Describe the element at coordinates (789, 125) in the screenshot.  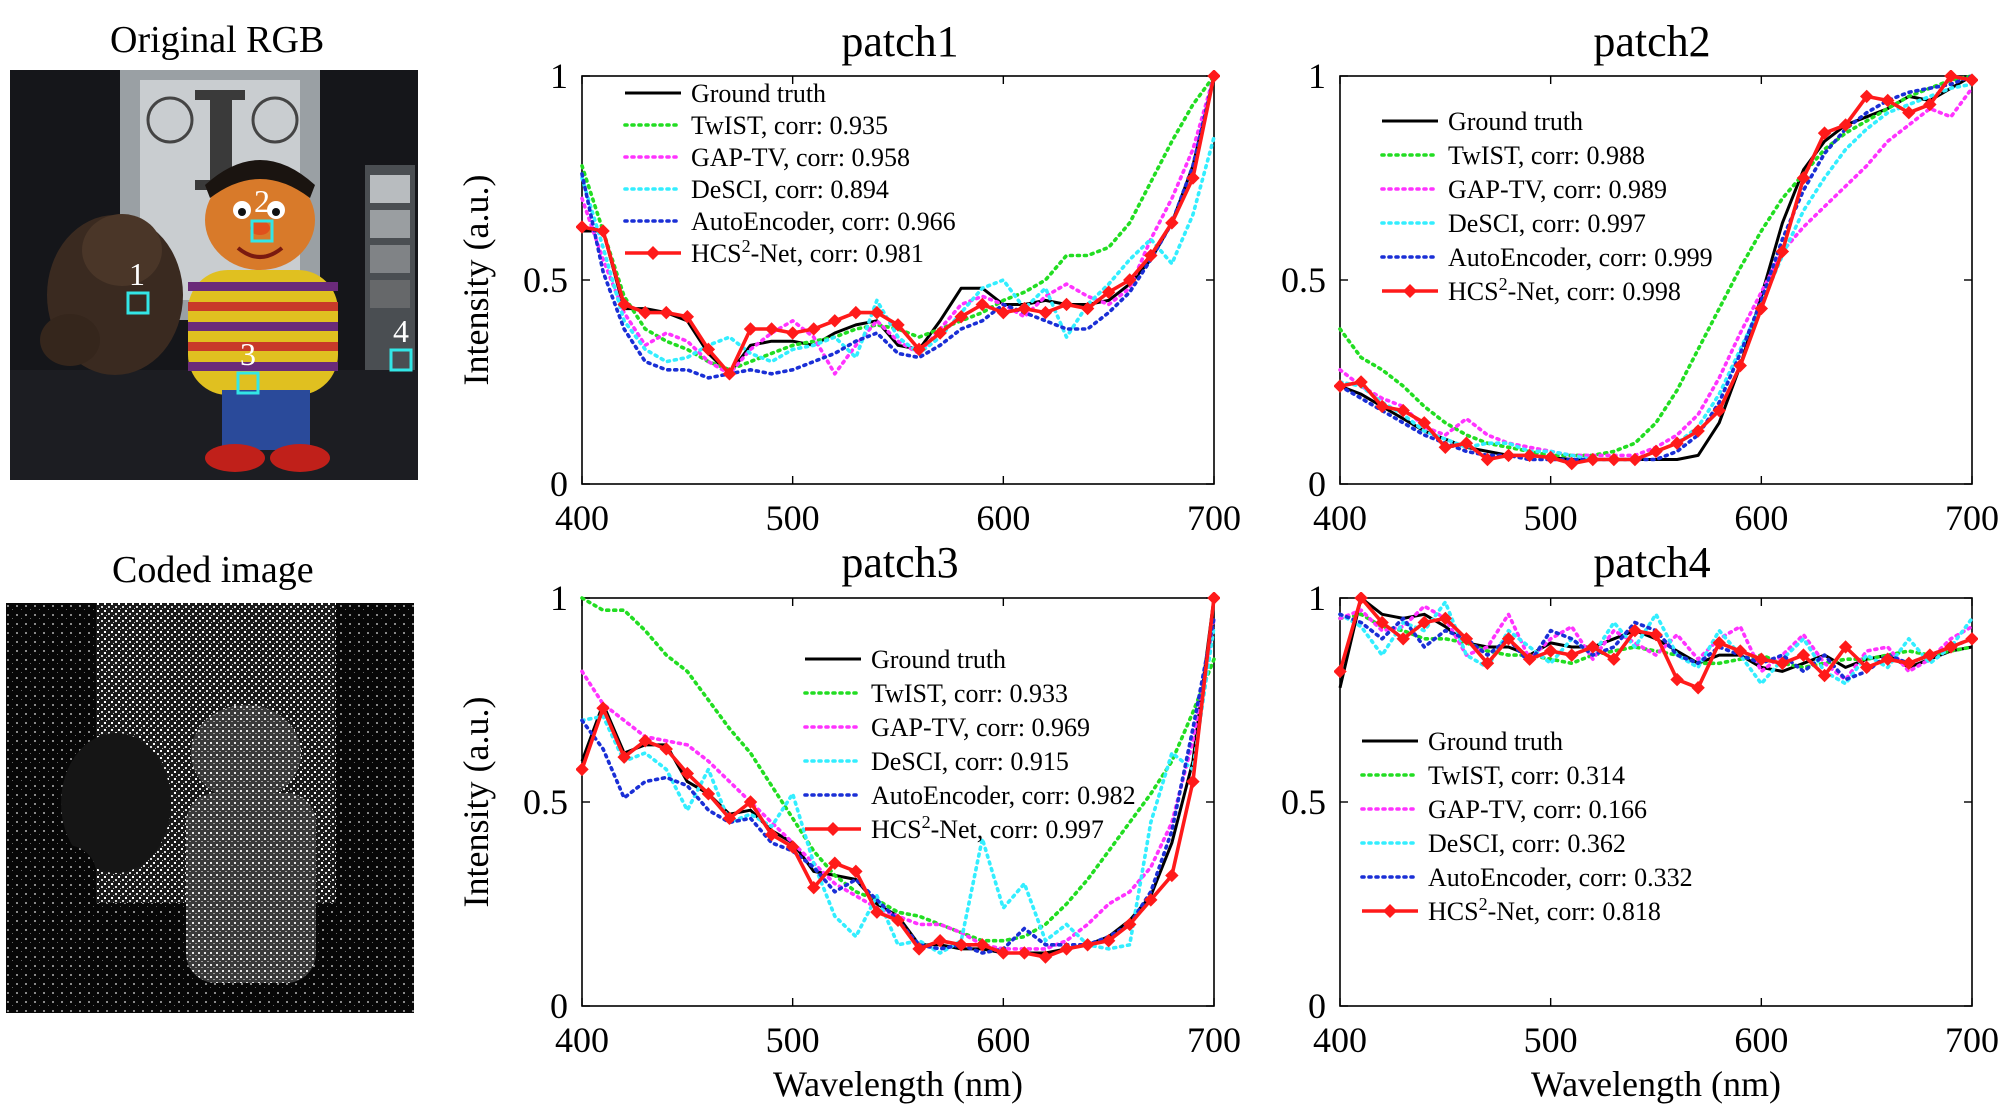
I see `legend-label-twist: TwIST, corr: 0.935` at that location.